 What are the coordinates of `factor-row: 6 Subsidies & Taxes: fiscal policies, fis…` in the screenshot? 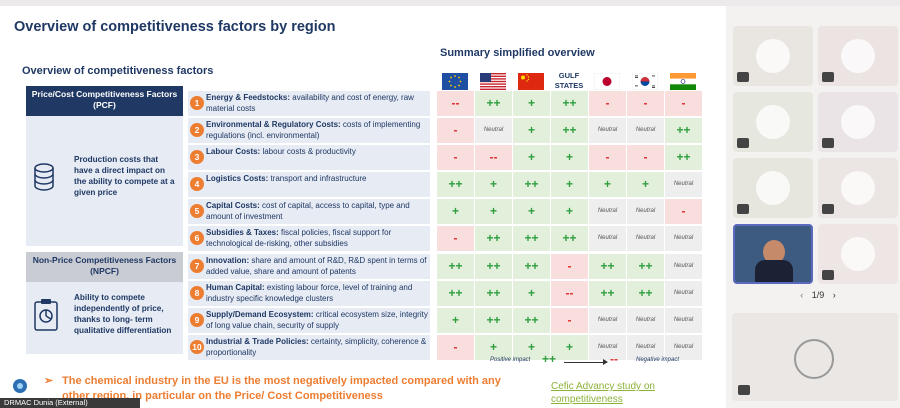 It's located at (309, 238).